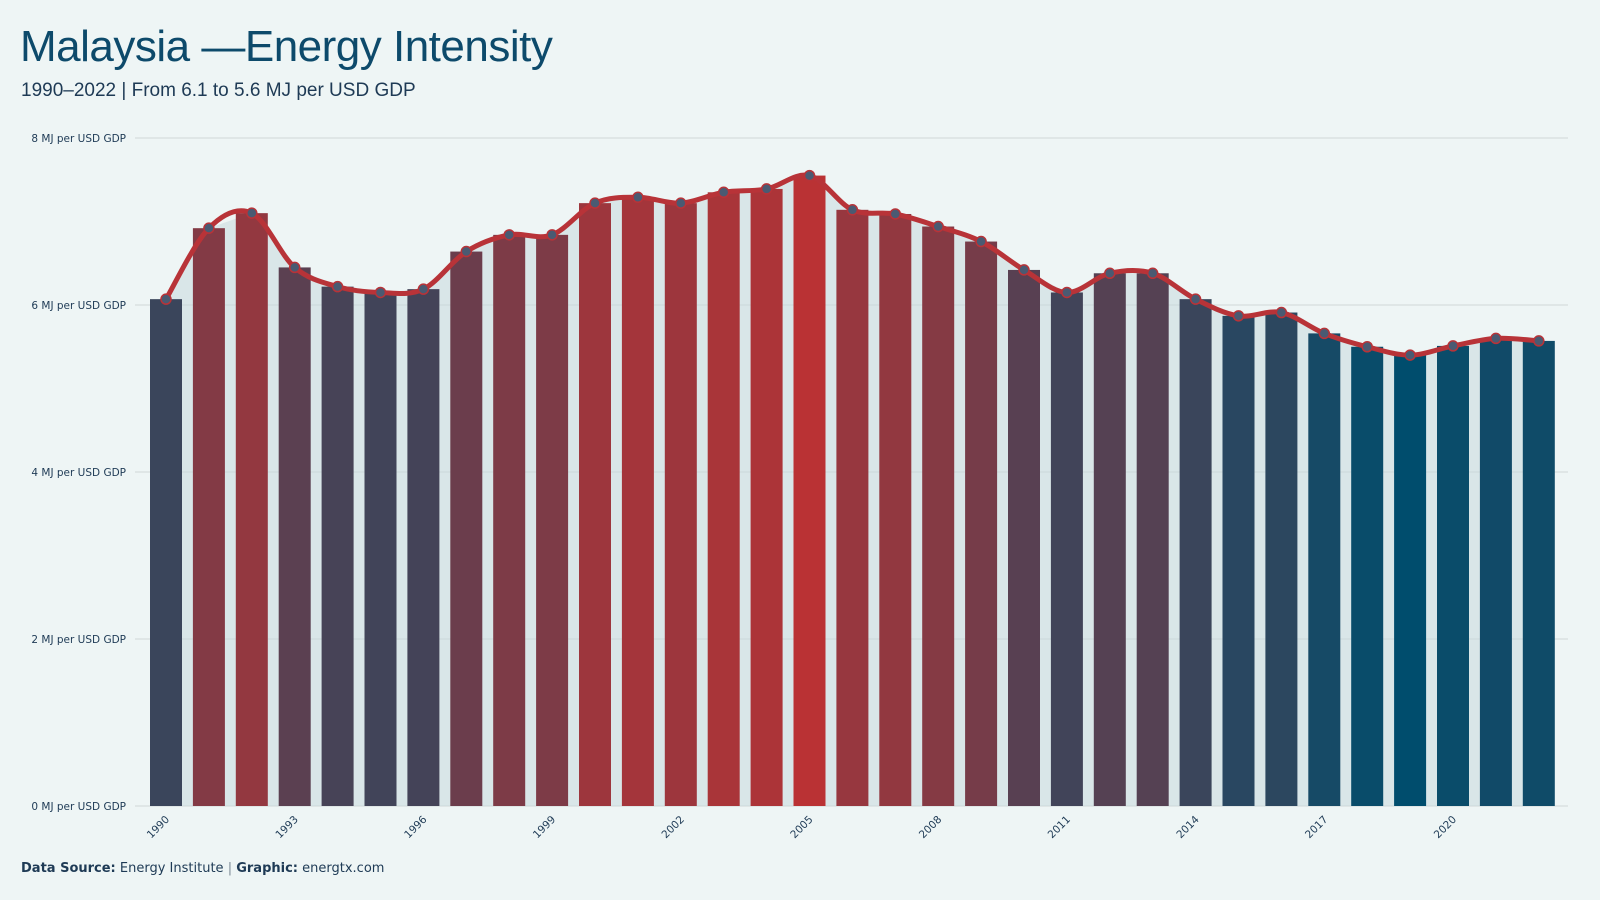 The height and width of the screenshot is (900, 1600). What do you see at coordinates (1195, 299) in the screenshot?
I see `point-2014` at bounding box center [1195, 299].